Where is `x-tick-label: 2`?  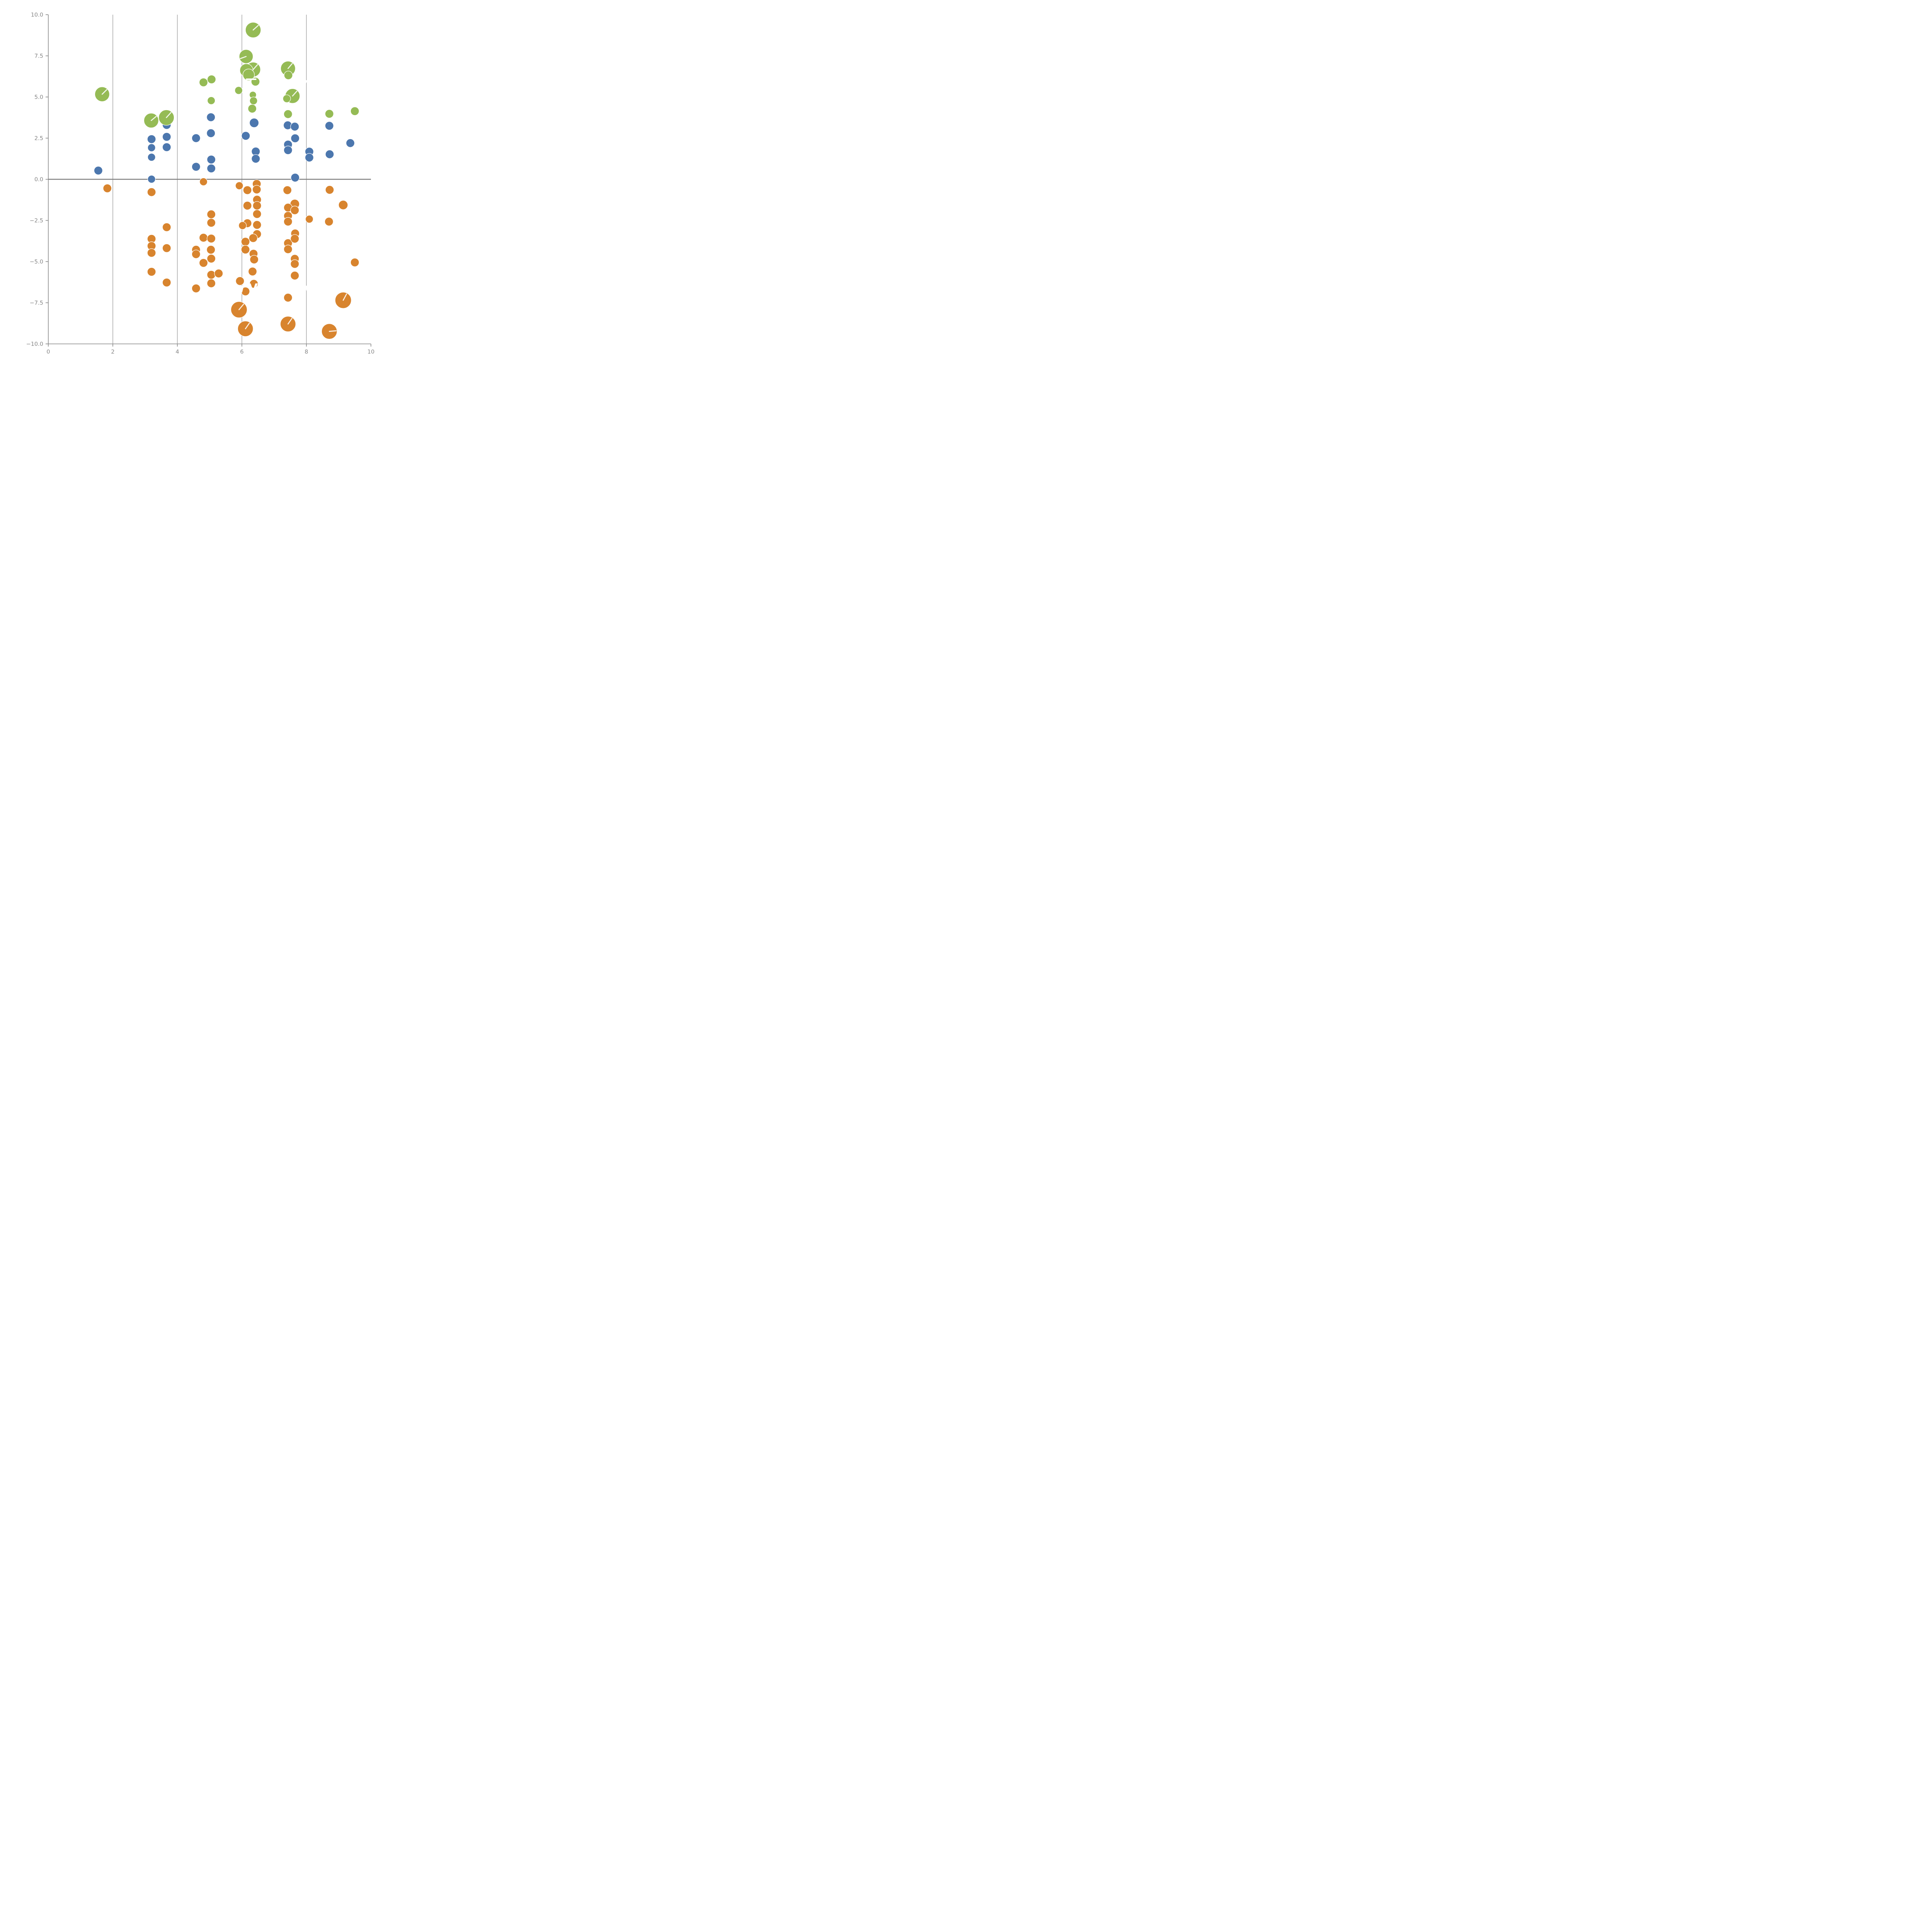 x-tick-label: 2 is located at coordinates (112, 352).